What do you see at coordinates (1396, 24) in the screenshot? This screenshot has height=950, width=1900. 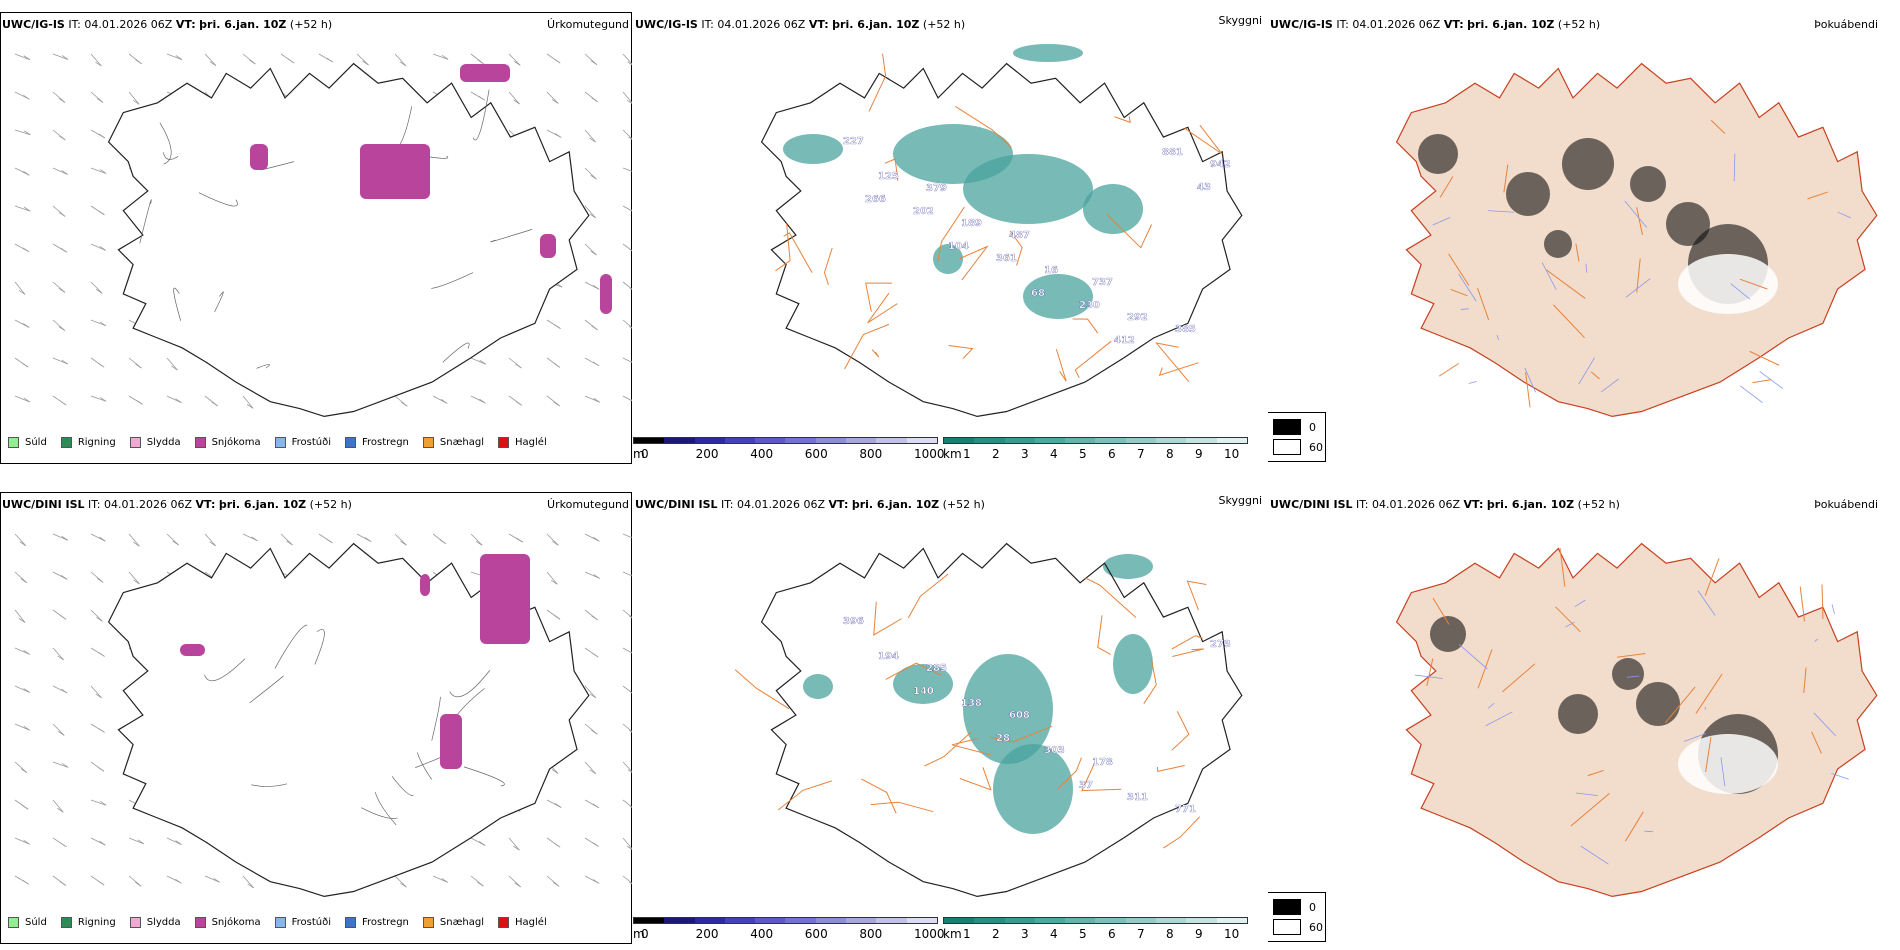 I see `it-value: 04.01.2026 06Z` at bounding box center [1396, 24].